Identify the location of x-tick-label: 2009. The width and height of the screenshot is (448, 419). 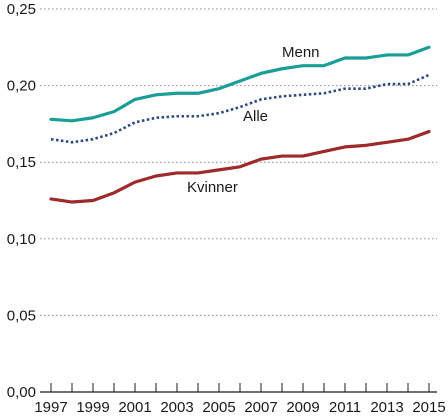
(302, 407).